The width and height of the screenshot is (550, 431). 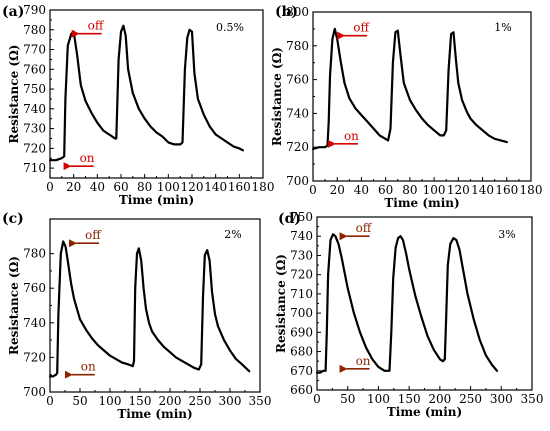 I want to click on y-tick-label: 800, so click(x=297, y=12).